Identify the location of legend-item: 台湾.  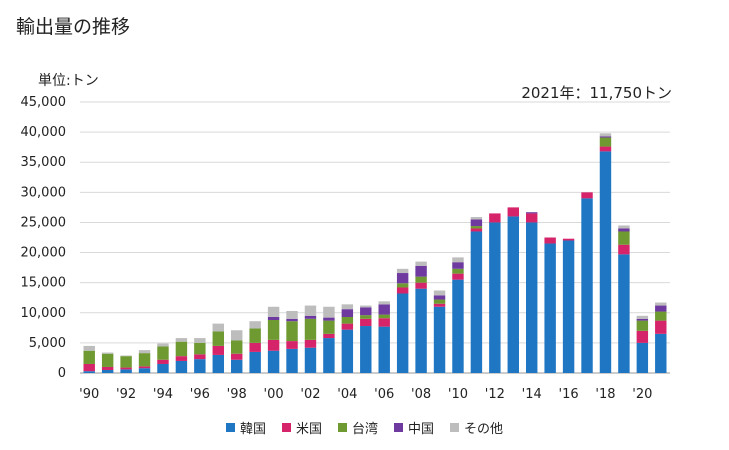
(357, 427).